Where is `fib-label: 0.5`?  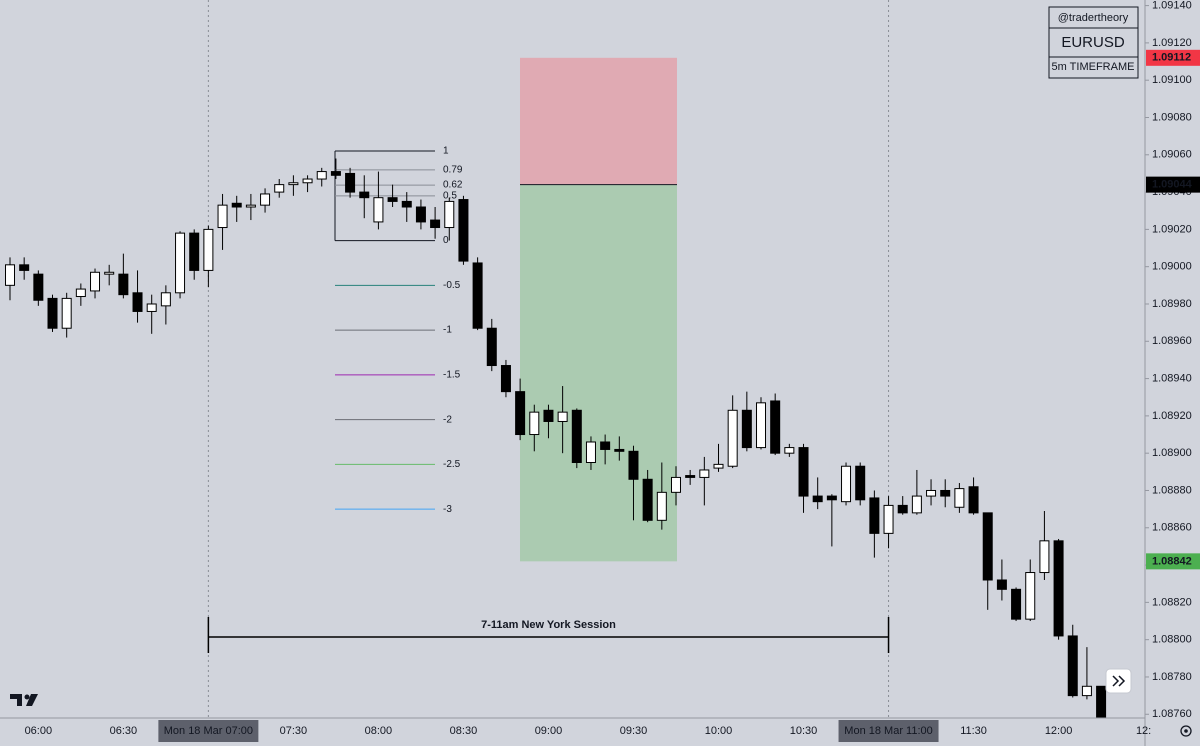 fib-label: 0.5 is located at coordinates (450, 195).